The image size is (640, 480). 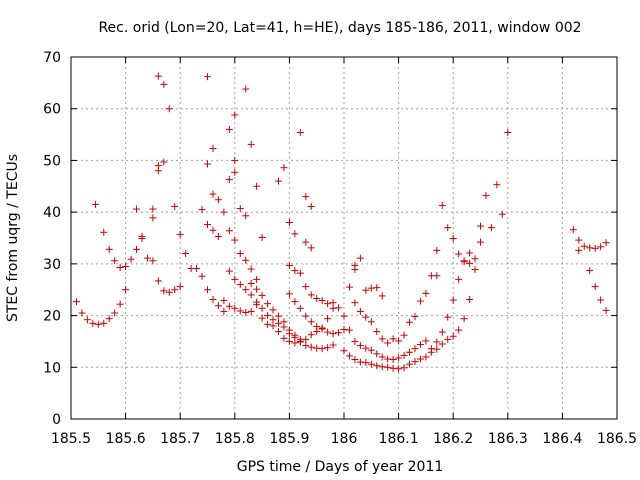 What do you see at coordinates (52, 265) in the screenshot?
I see `y-tick-label: 30` at bounding box center [52, 265].